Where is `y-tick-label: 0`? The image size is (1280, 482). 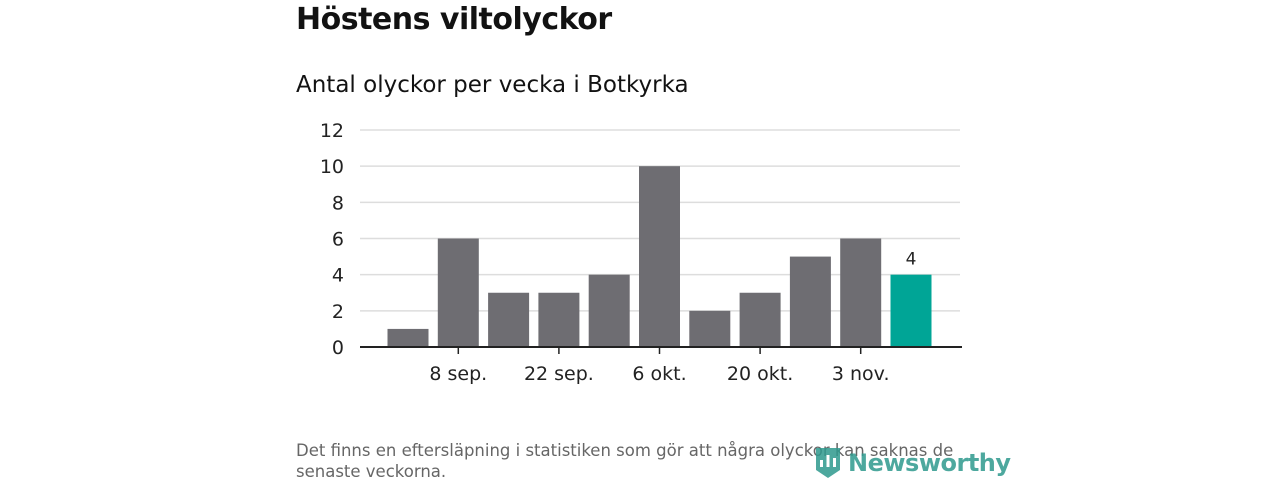
y-tick-label: 0 is located at coordinates (338, 348).